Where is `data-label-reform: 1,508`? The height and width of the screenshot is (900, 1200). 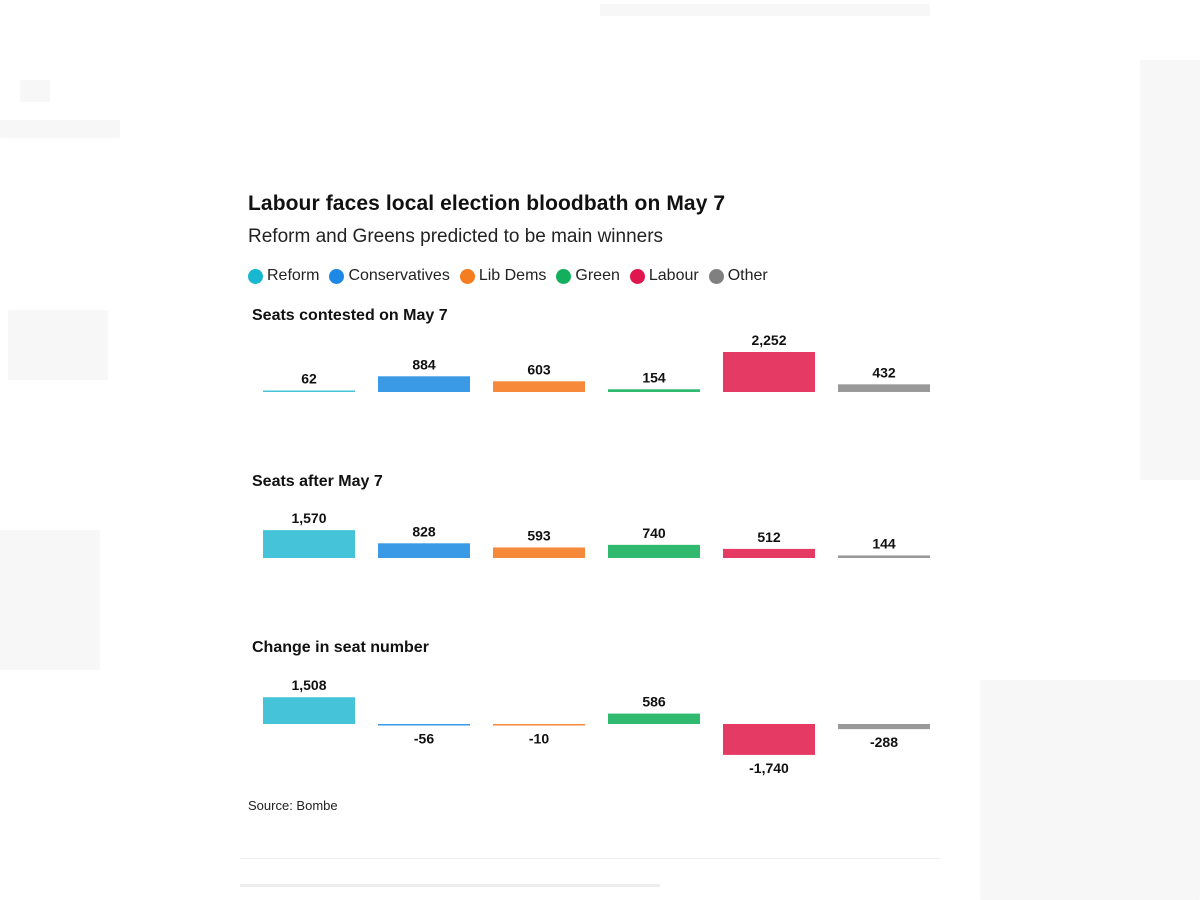
data-label-reform: 1,508 is located at coordinates (308, 685).